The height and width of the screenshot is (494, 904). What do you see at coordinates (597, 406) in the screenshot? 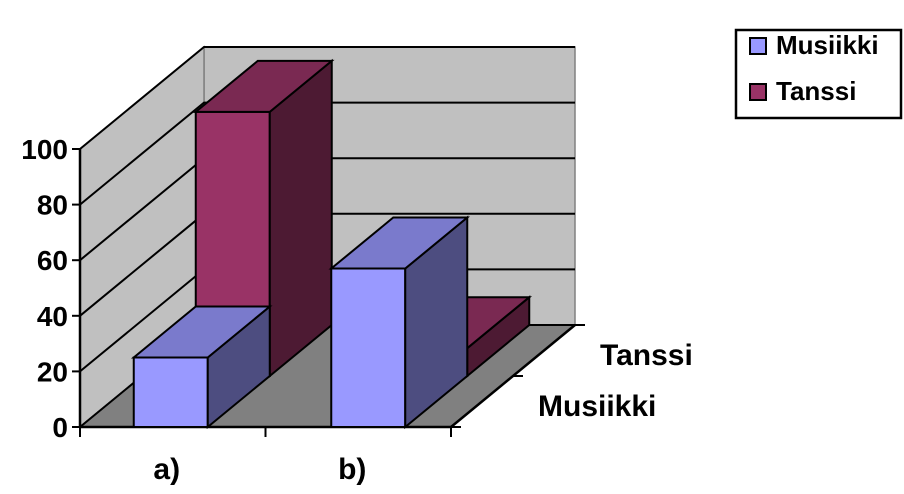
I see `depth-label: Musiikki` at bounding box center [597, 406].